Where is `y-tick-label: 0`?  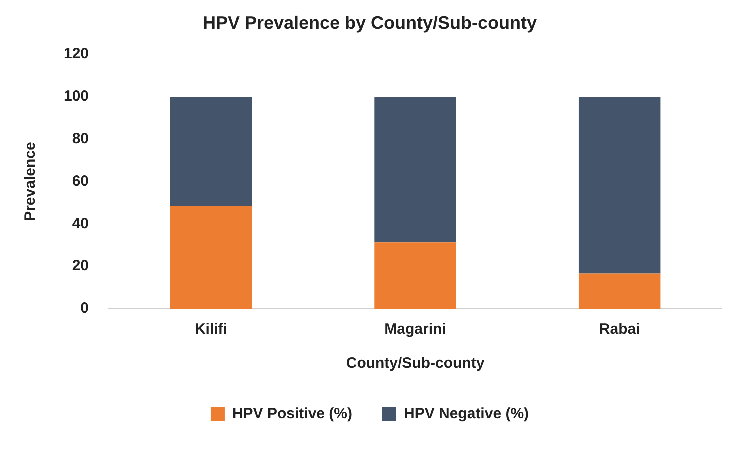 y-tick-label: 0 is located at coordinates (85, 309).